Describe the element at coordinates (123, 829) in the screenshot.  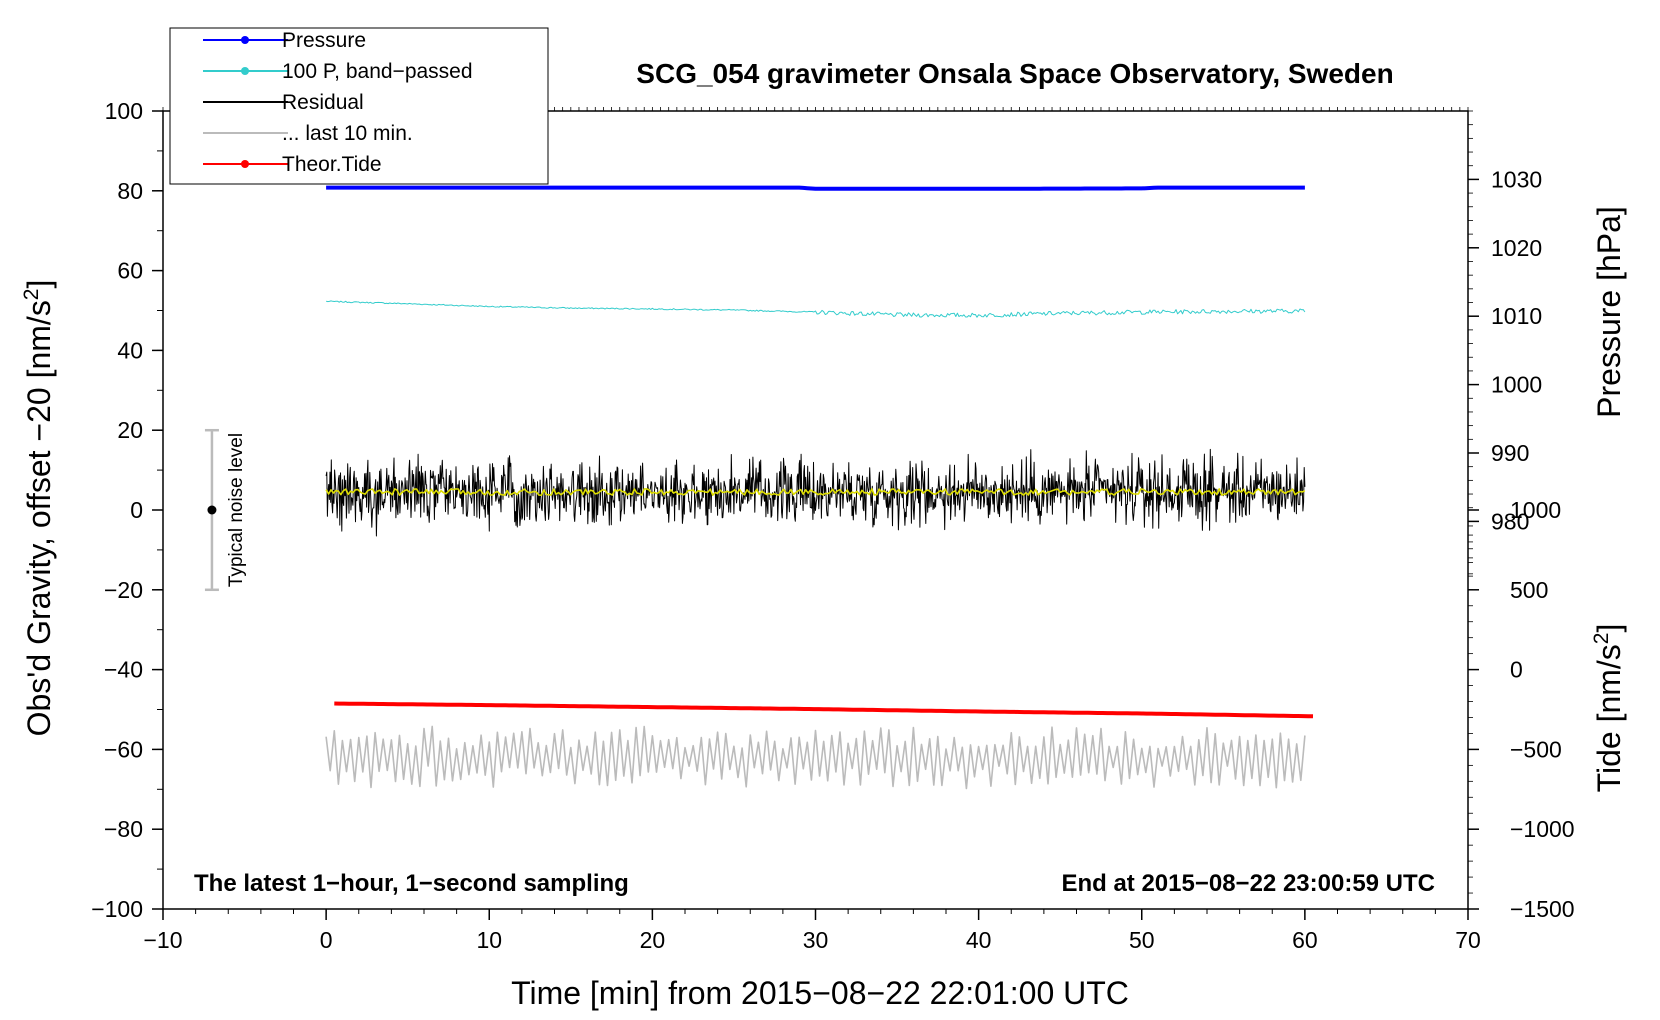
I see `y-left-tick-label: −80` at that location.